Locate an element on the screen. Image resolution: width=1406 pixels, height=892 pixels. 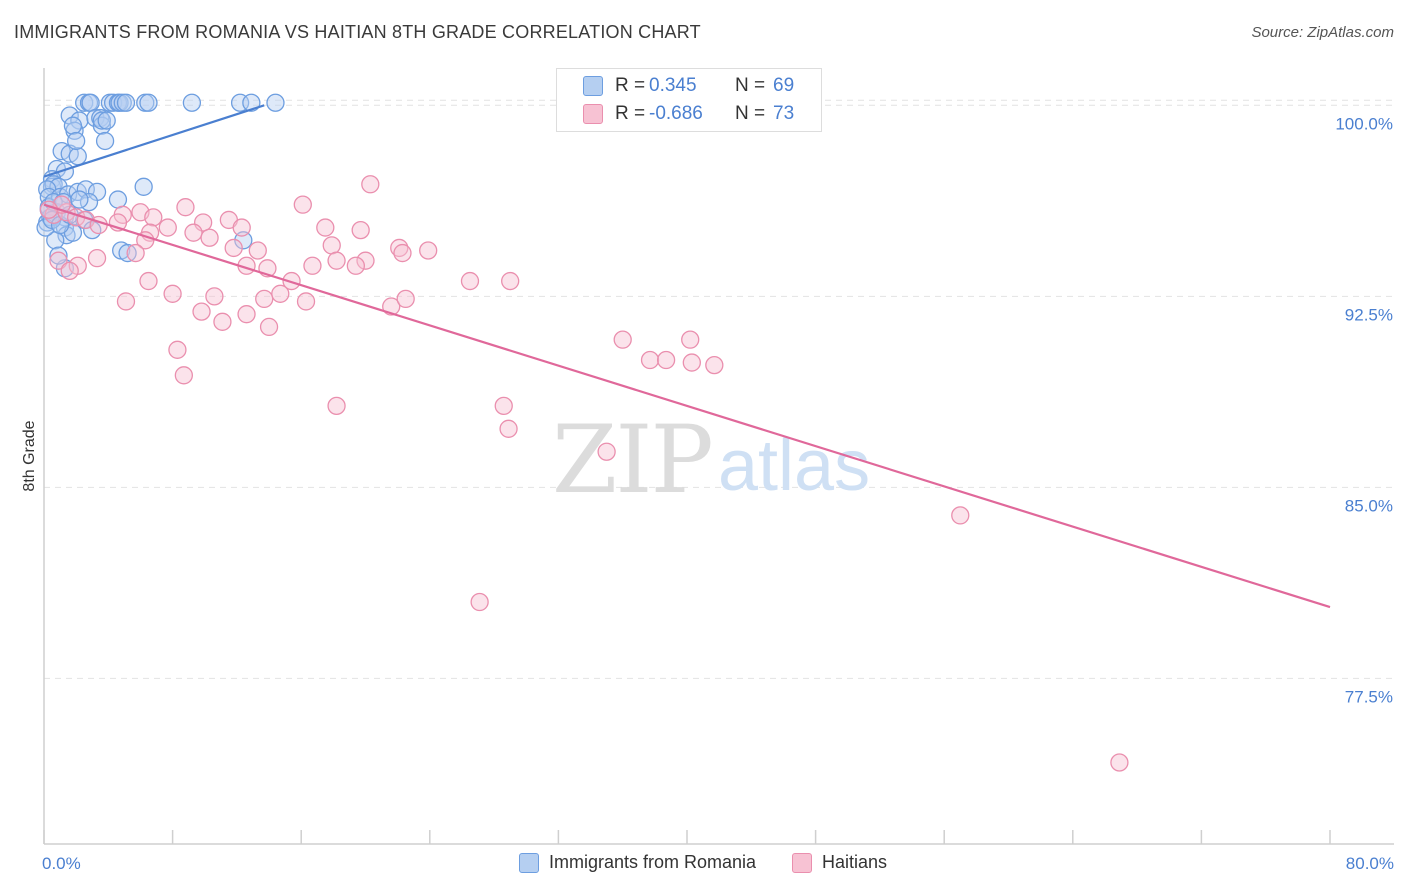
legend-item-romania: Immigrants from Romania is located at coordinates (637, 862).